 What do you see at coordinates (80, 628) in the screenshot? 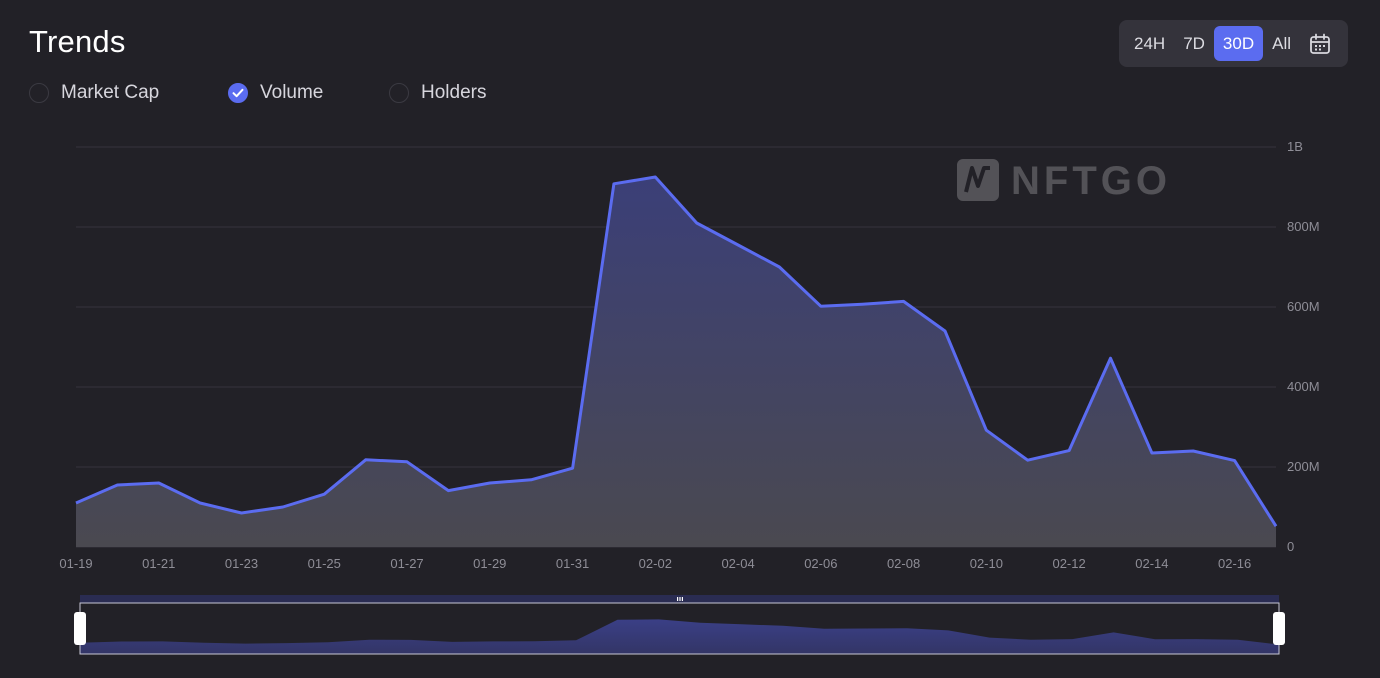
I see `navigator-left-handle` at bounding box center [80, 628].